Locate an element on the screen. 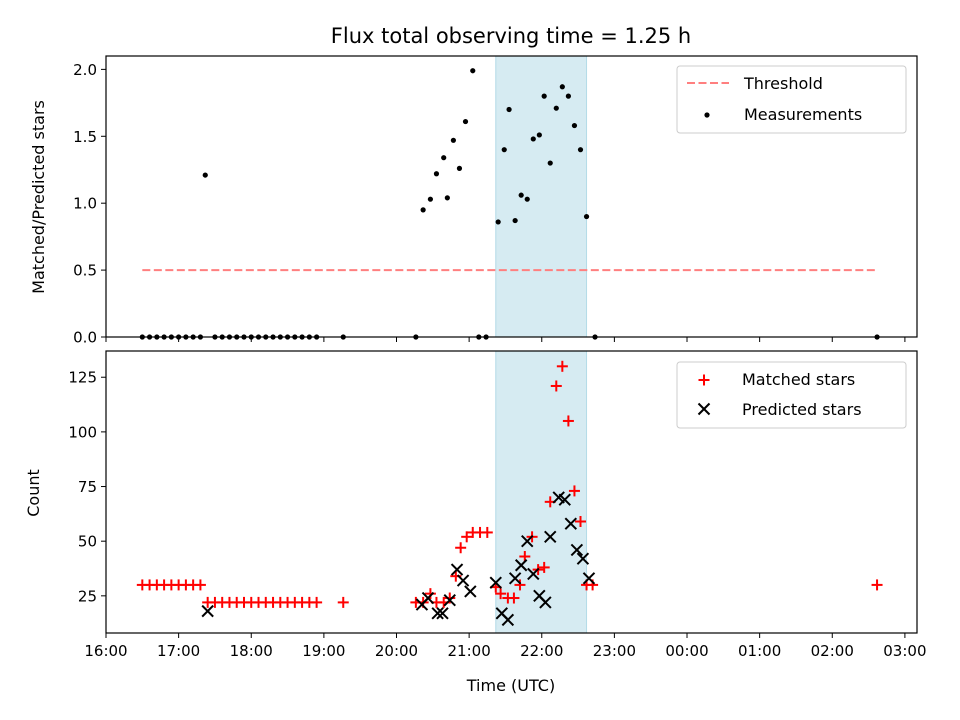 The height and width of the screenshot is (720, 960). x-tick-label: 20:00 is located at coordinates (396, 651).